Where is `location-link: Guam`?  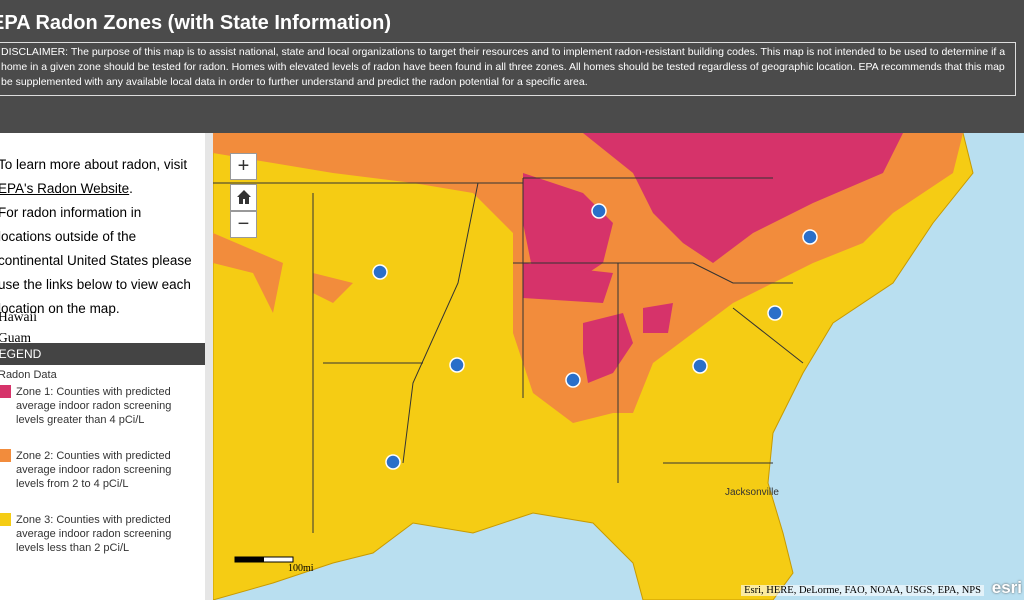 location-link: Guam is located at coordinates (15, 337).